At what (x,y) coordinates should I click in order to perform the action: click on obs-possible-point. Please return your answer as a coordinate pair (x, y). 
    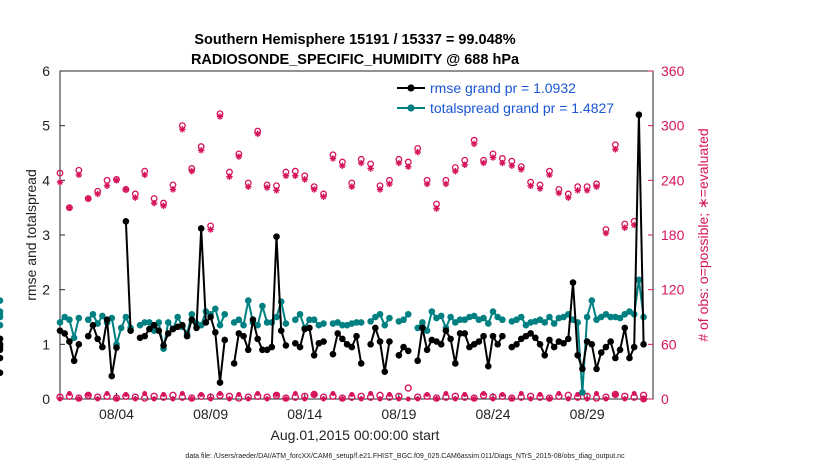
    Looking at the image, I should click on (107, 180).